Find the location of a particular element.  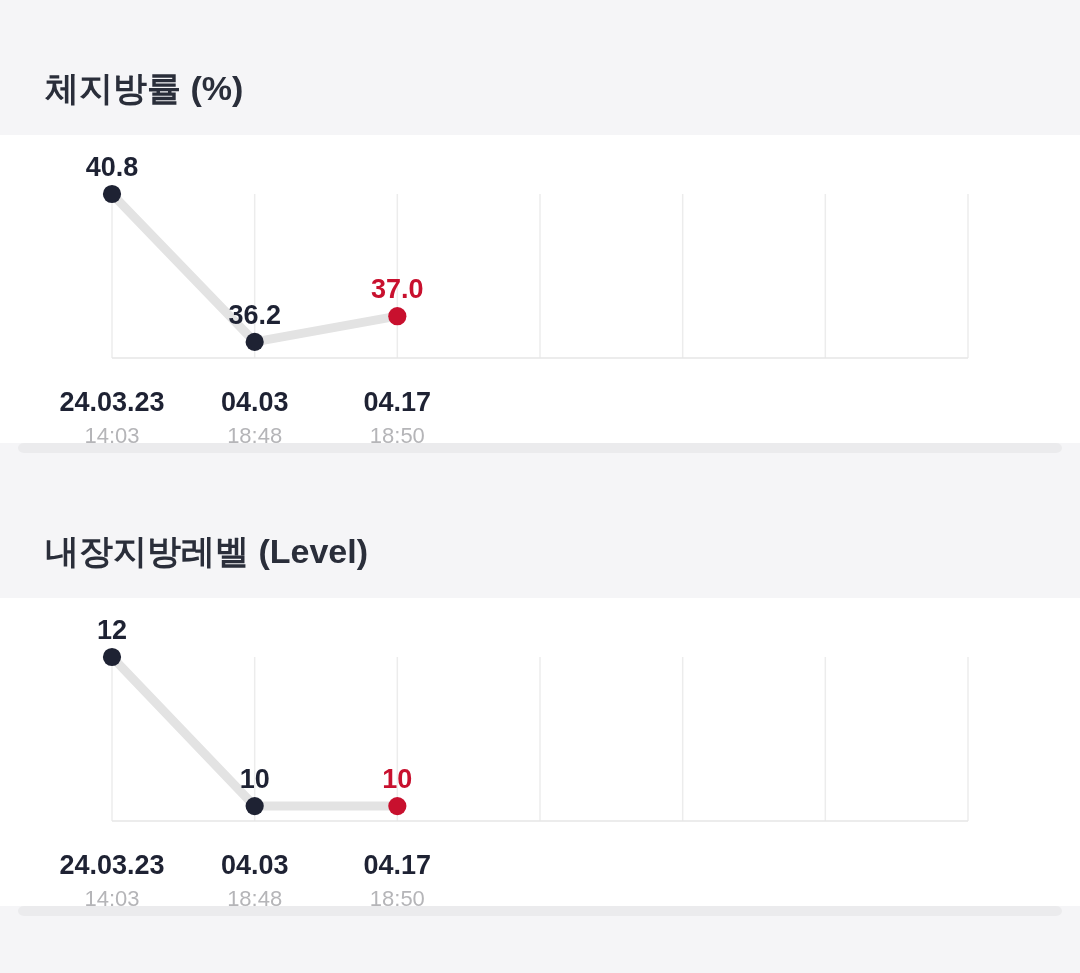

data-label: 36.2 is located at coordinates (254, 314).